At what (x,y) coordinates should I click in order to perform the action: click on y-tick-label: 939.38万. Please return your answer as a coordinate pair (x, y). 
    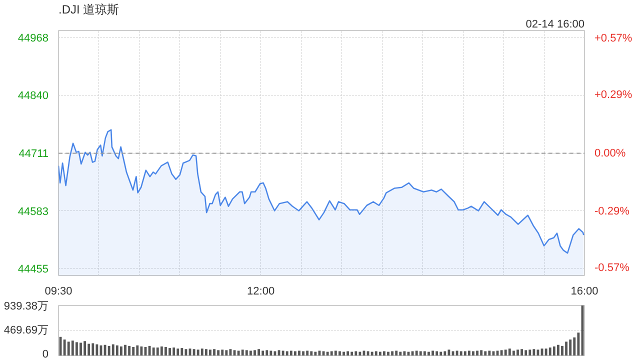
    Looking at the image, I should click on (26, 306).